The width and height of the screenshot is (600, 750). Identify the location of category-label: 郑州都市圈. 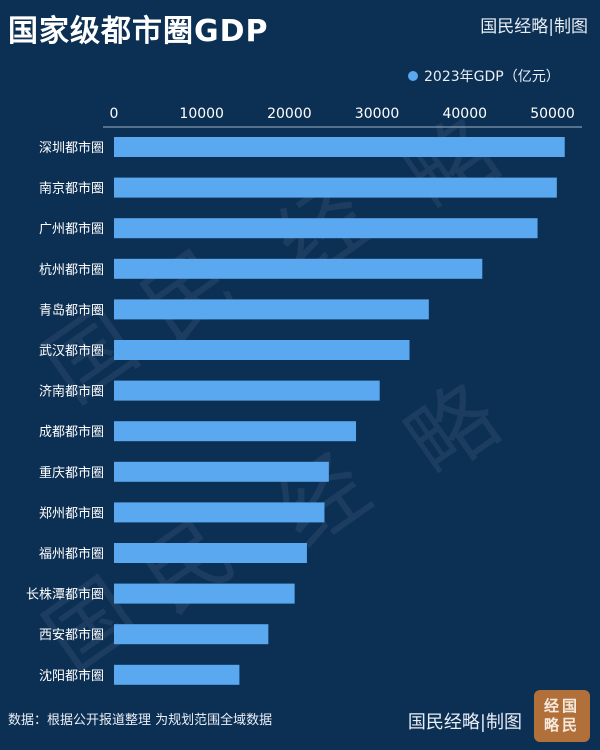
(71, 513).